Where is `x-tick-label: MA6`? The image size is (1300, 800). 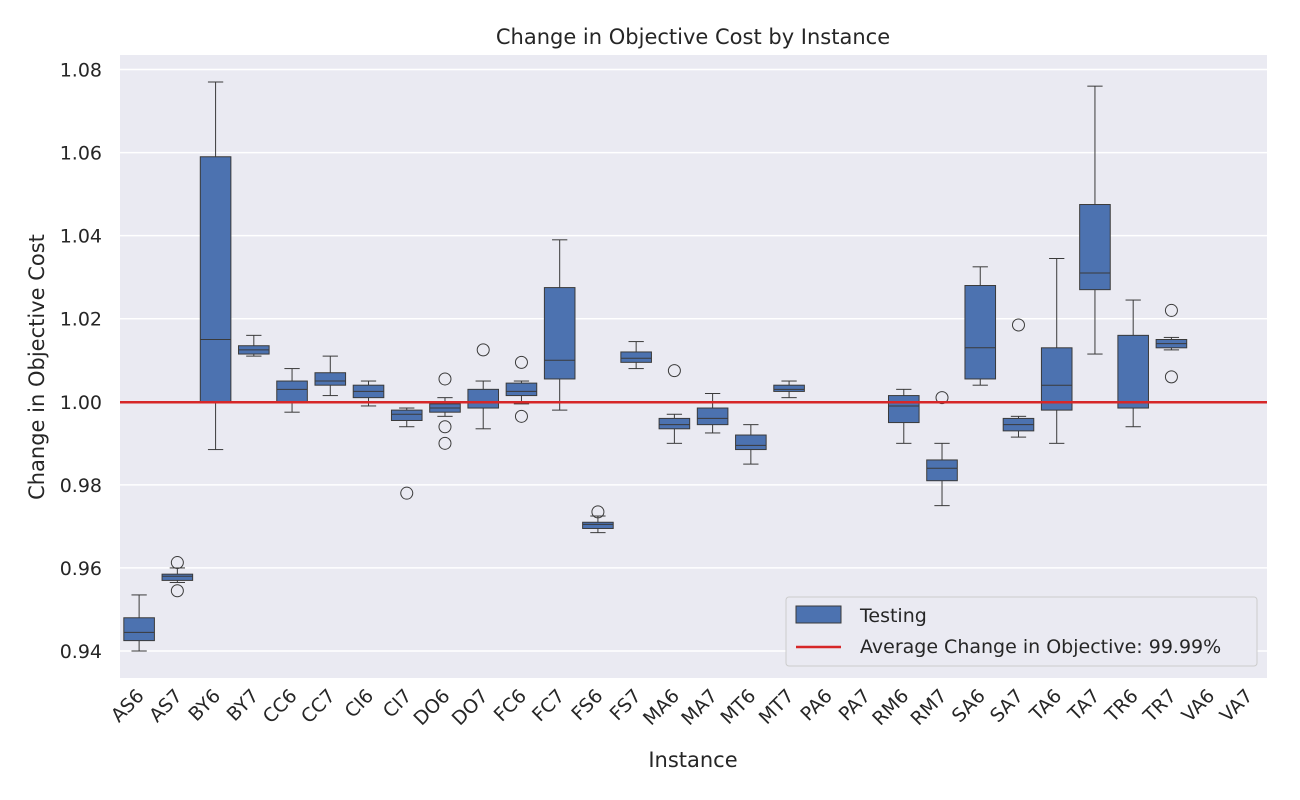 x-tick-label: MA6 is located at coordinates (661, 707).